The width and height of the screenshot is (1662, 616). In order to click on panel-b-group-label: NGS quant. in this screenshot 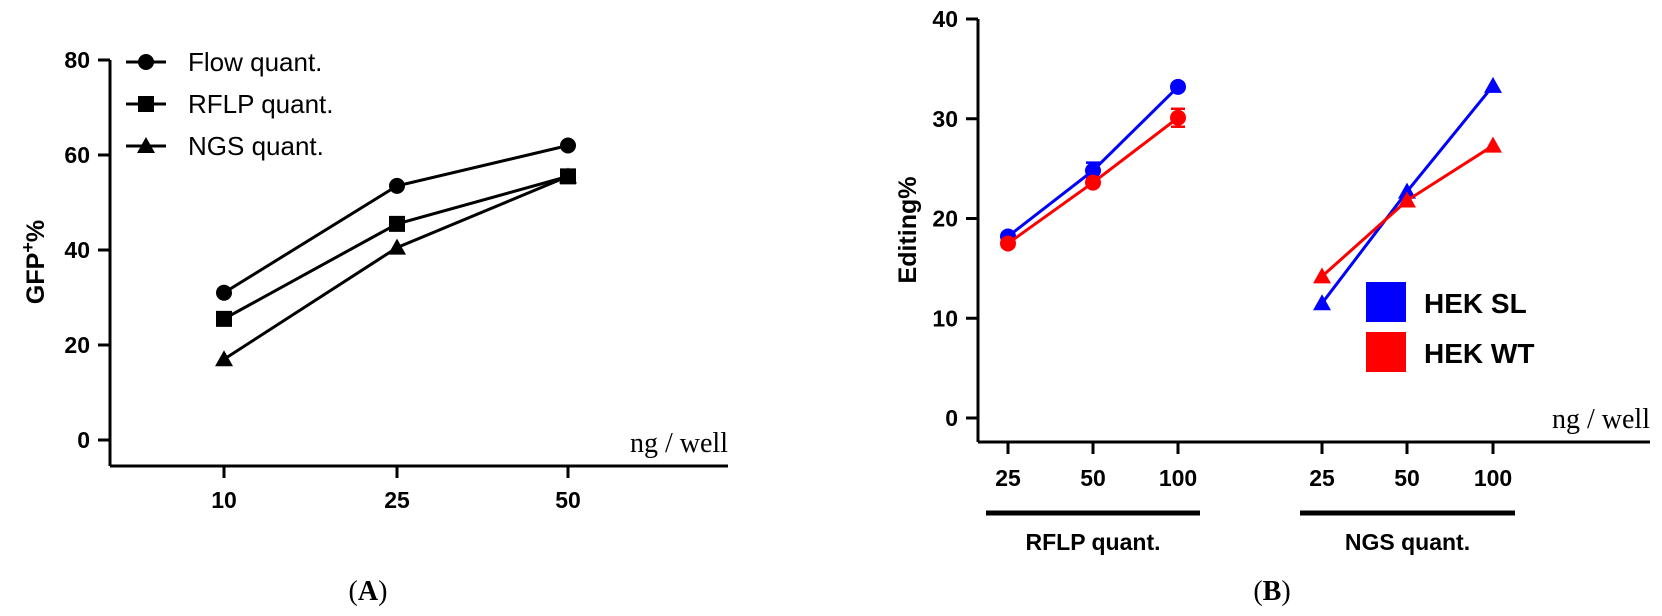, I will do `click(1407, 542)`.